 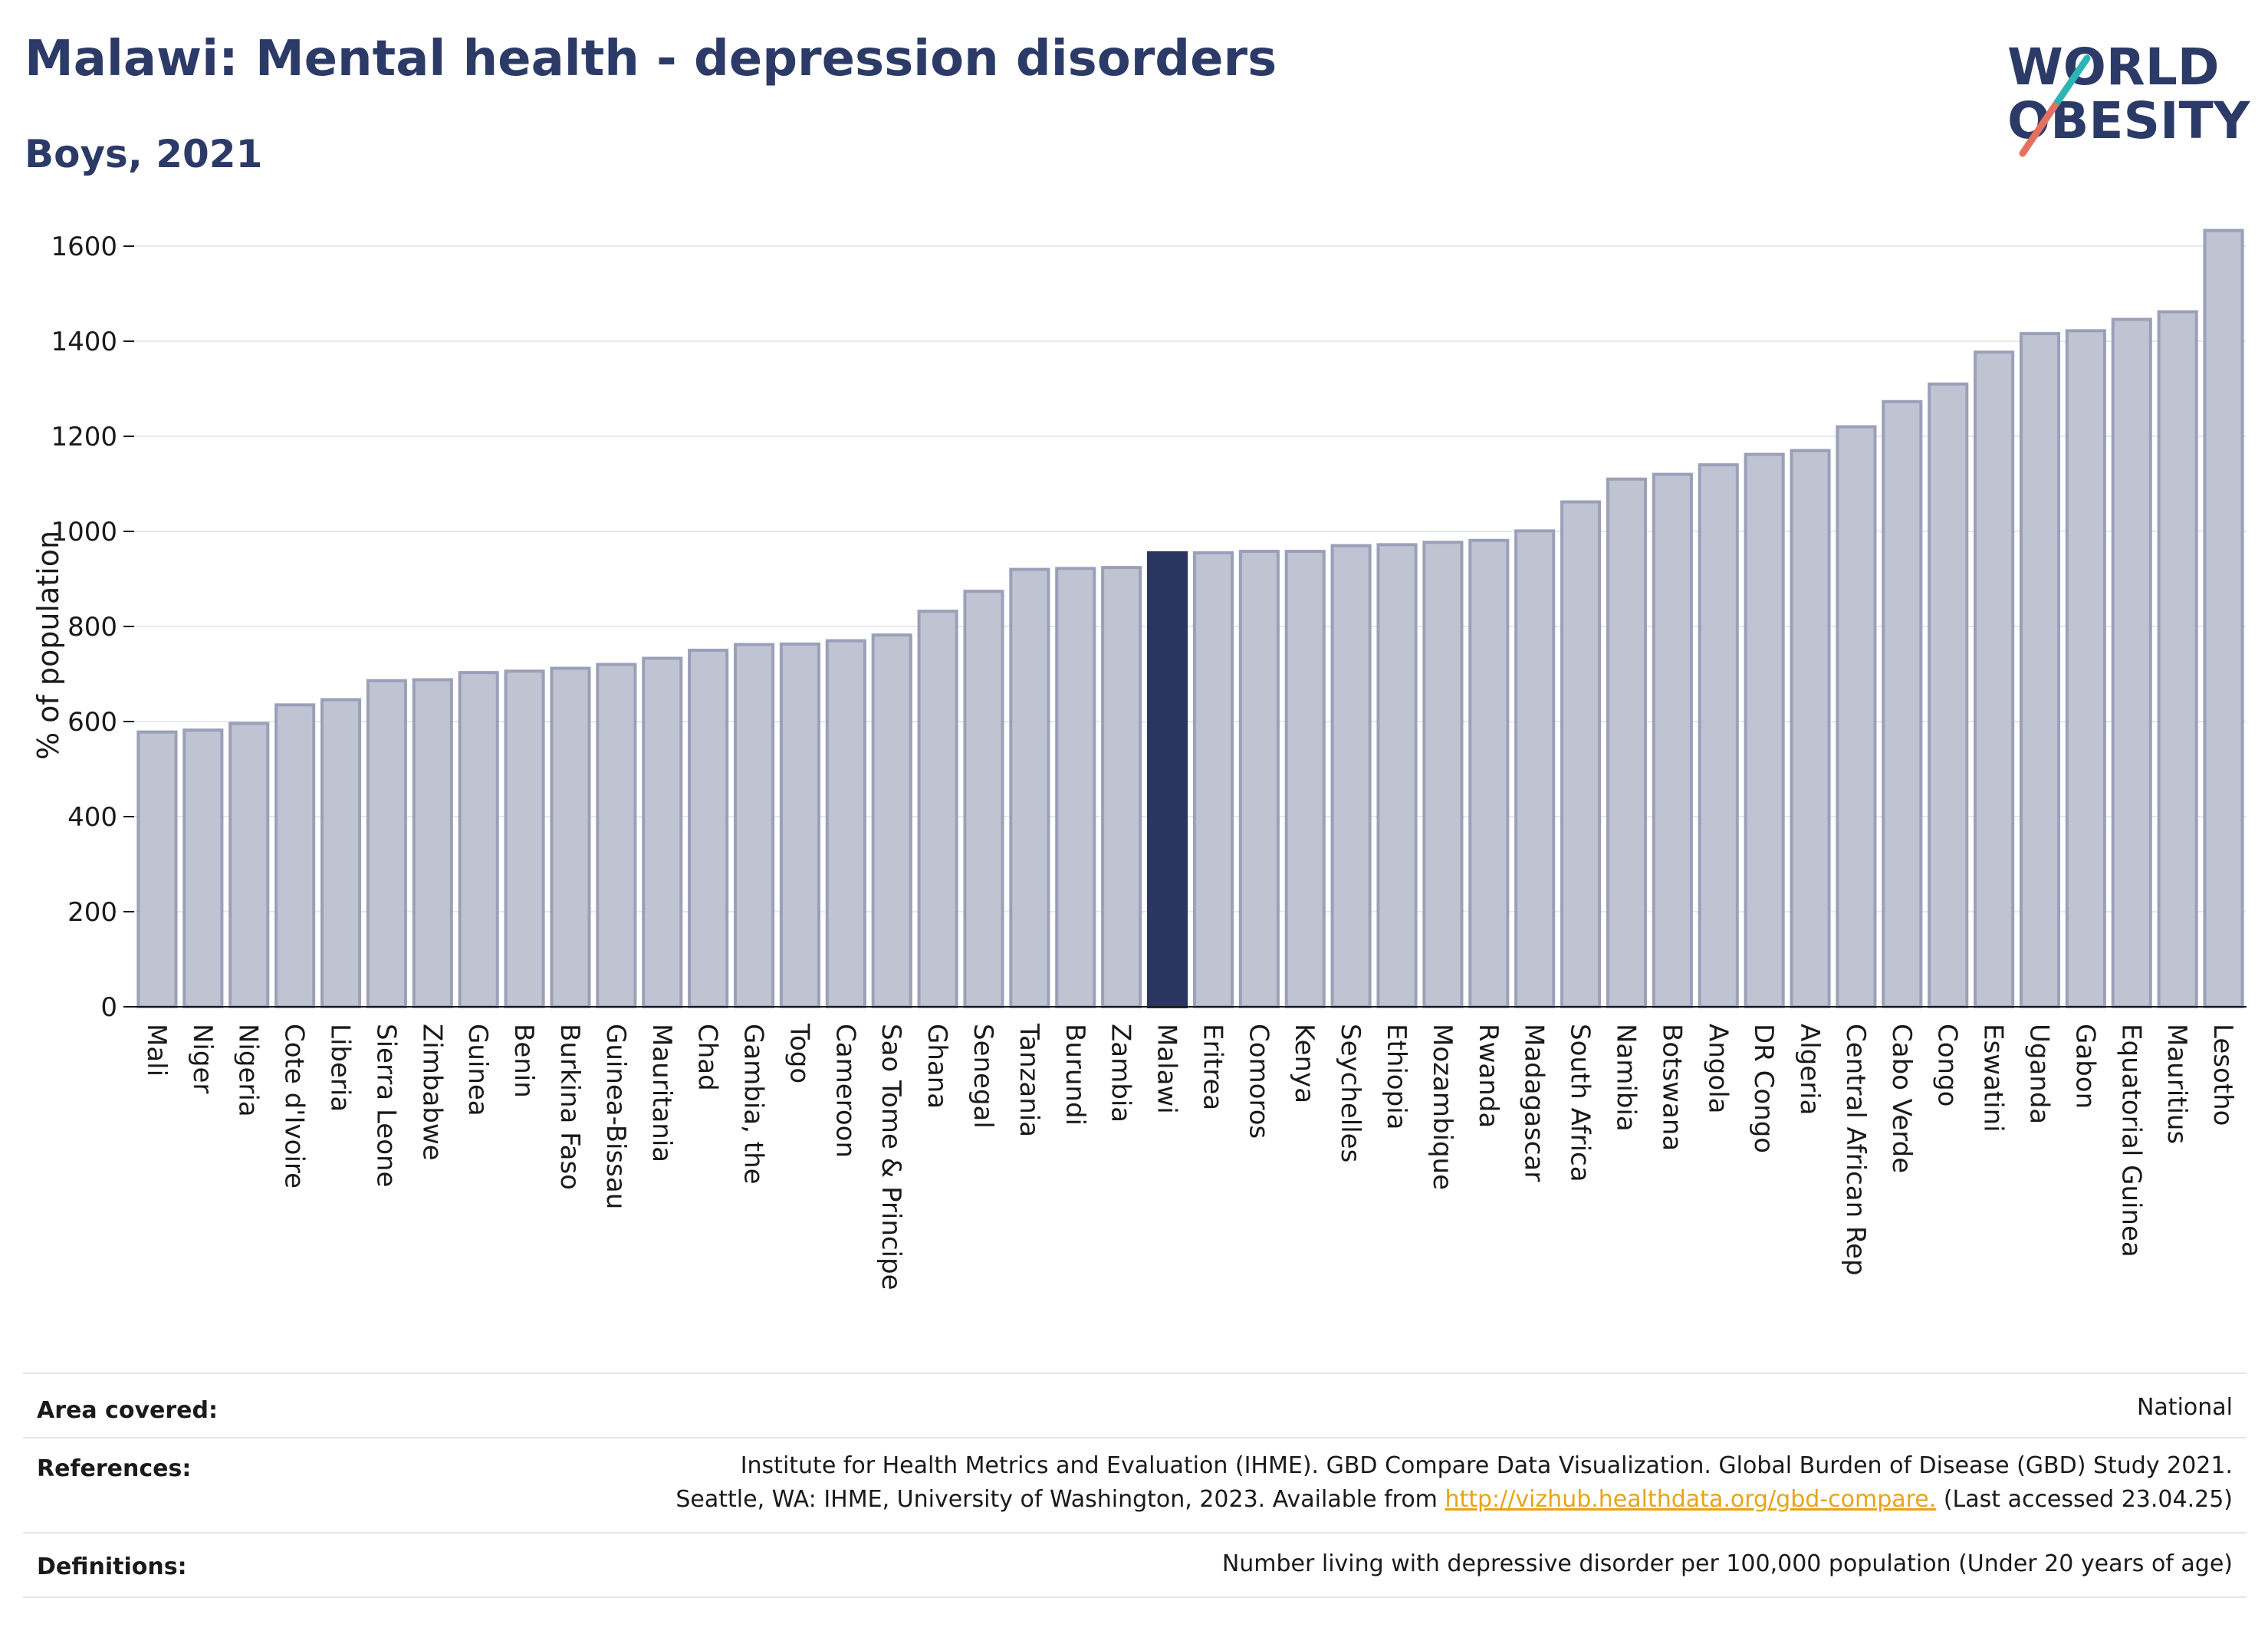 What do you see at coordinates (1488, 1076) in the screenshot?
I see `x-tick-label: Rwanda` at bounding box center [1488, 1076].